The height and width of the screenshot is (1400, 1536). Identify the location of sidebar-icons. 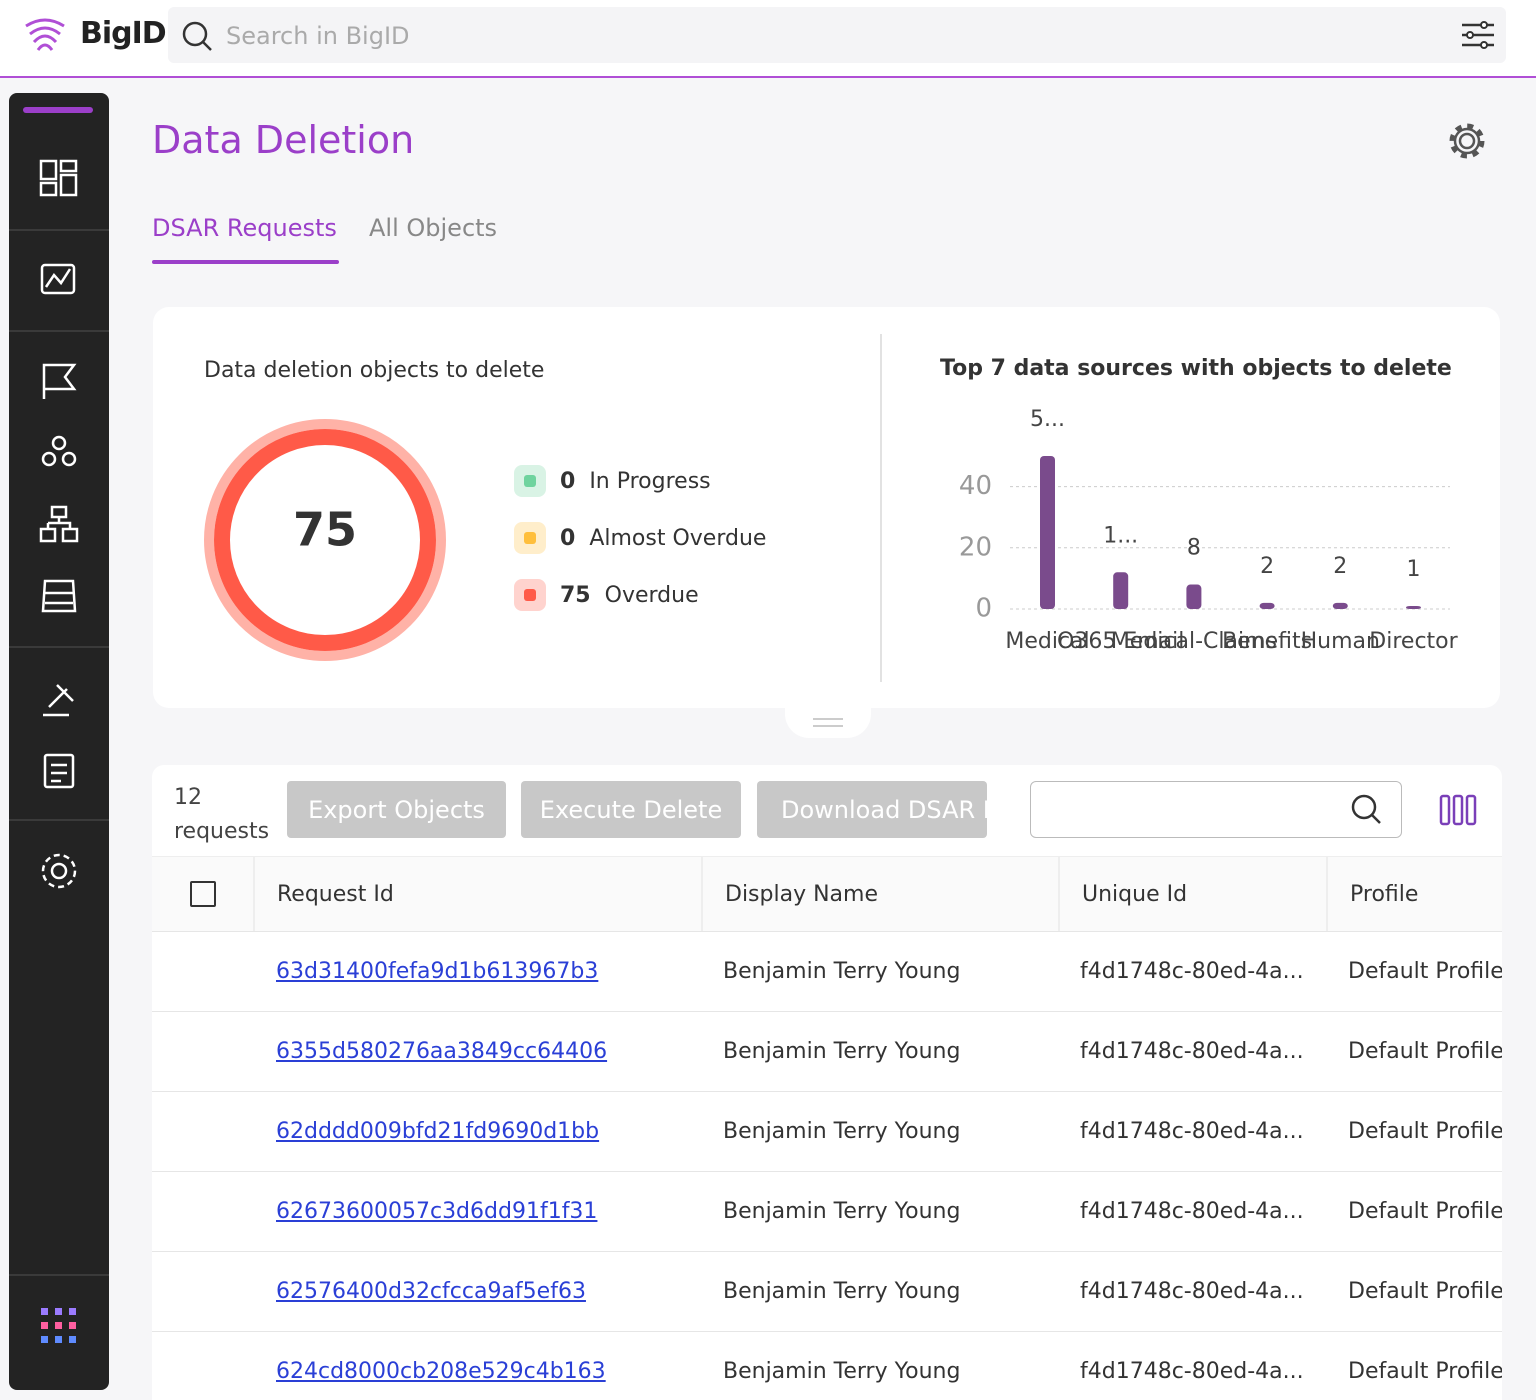
(59, 741).